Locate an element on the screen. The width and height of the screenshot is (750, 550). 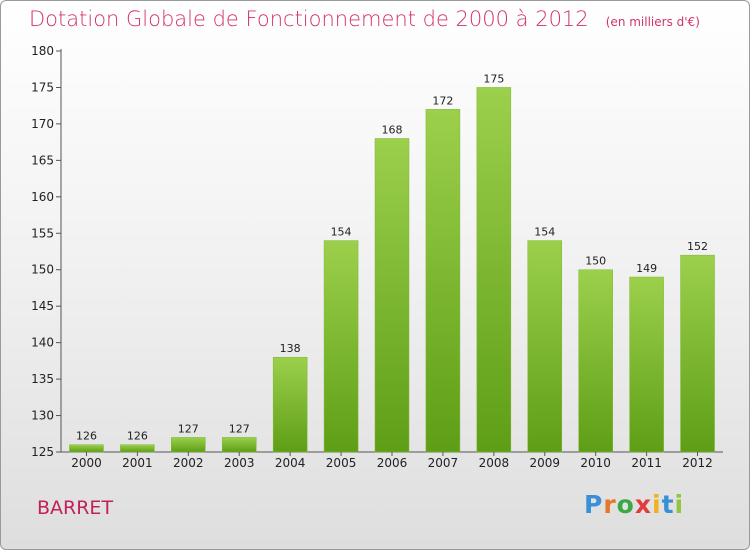
proxiti-logo: Proxiti is located at coordinates (634, 504).